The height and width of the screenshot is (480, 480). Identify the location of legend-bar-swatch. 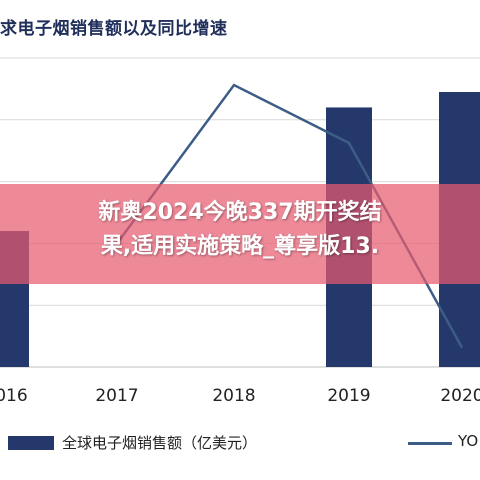
(31, 443).